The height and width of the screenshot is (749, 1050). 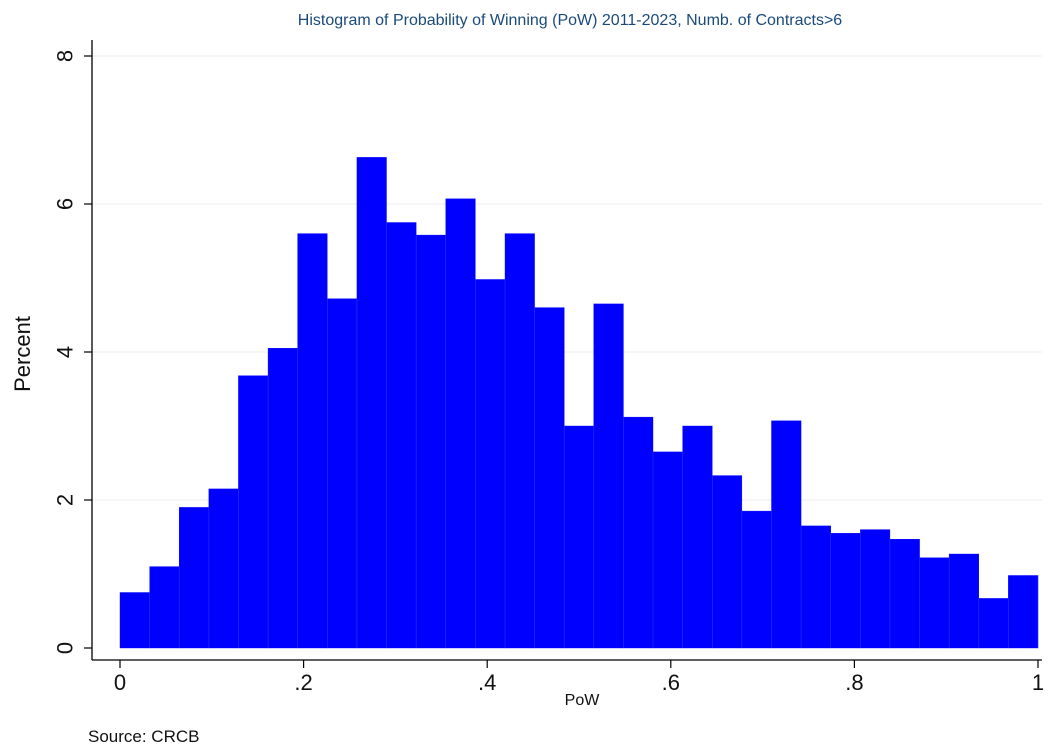 What do you see at coordinates (303, 682) in the screenshot?
I see `x-tick-label: .2` at bounding box center [303, 682].